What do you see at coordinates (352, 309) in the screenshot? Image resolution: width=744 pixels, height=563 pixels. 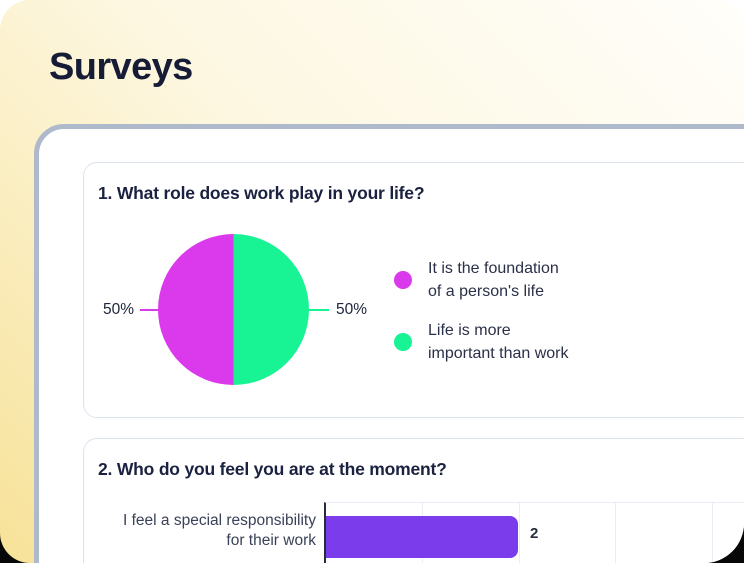 I see `pie-label-right: 50%` at bounding box center [352, 309].